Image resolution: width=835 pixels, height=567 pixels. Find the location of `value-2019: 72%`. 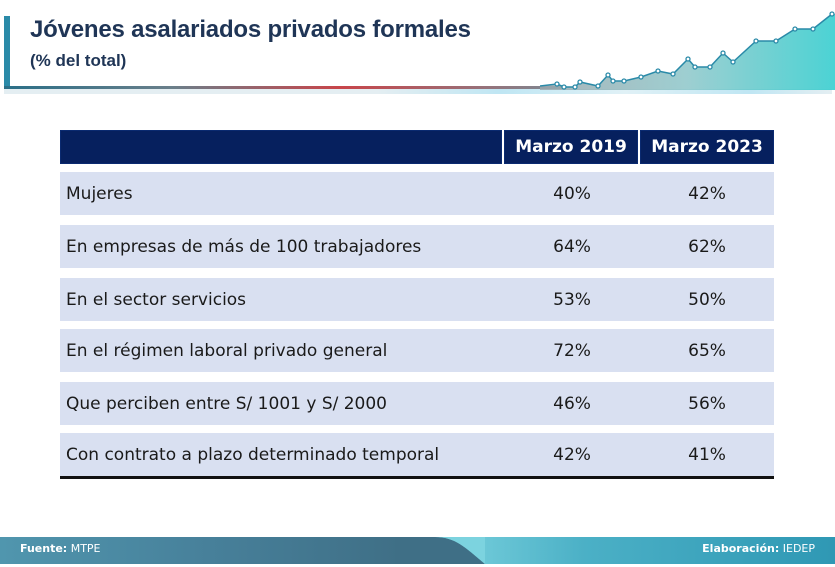

value-2019: 72% is located at coordinates (572, 350).